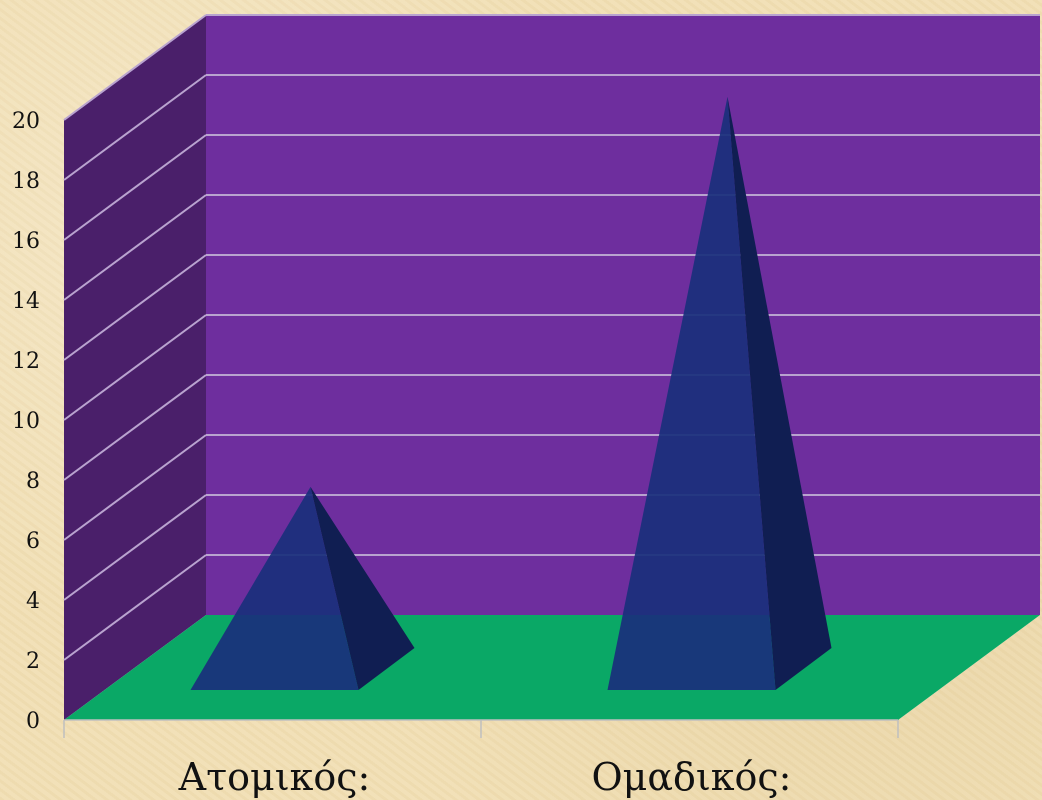 The width and height of the screenshot is (1042, 800). I want to click on y-tick-label-6: 6, so click(33, 541).